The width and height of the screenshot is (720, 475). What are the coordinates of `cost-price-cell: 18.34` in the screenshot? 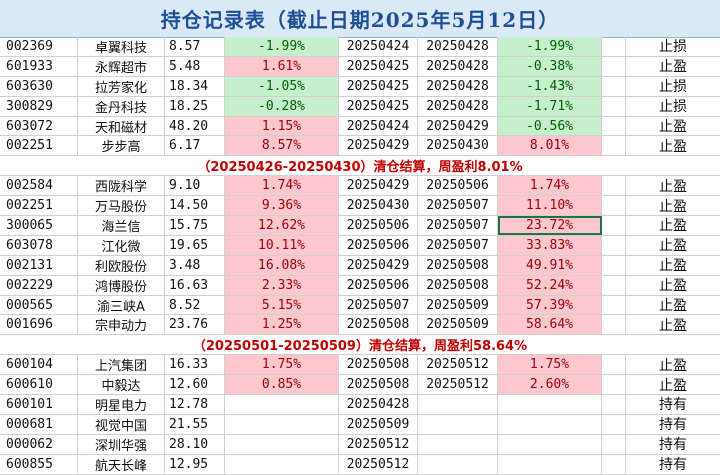 It's located at (195, 86).